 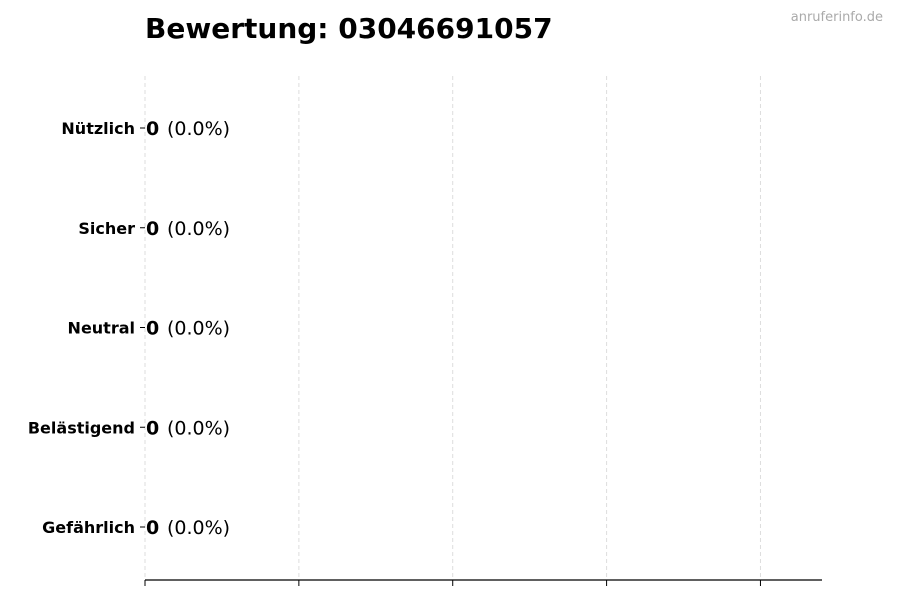 I want to click on category-label: Nützlich, so click(x=98, y=128).